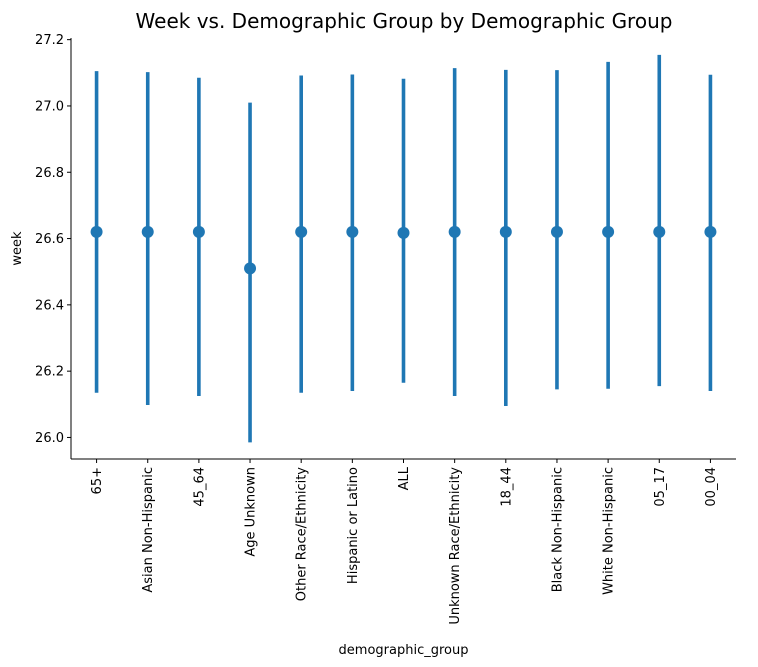  I want to click on y-tick-label: 27.2, so click(49, 40).